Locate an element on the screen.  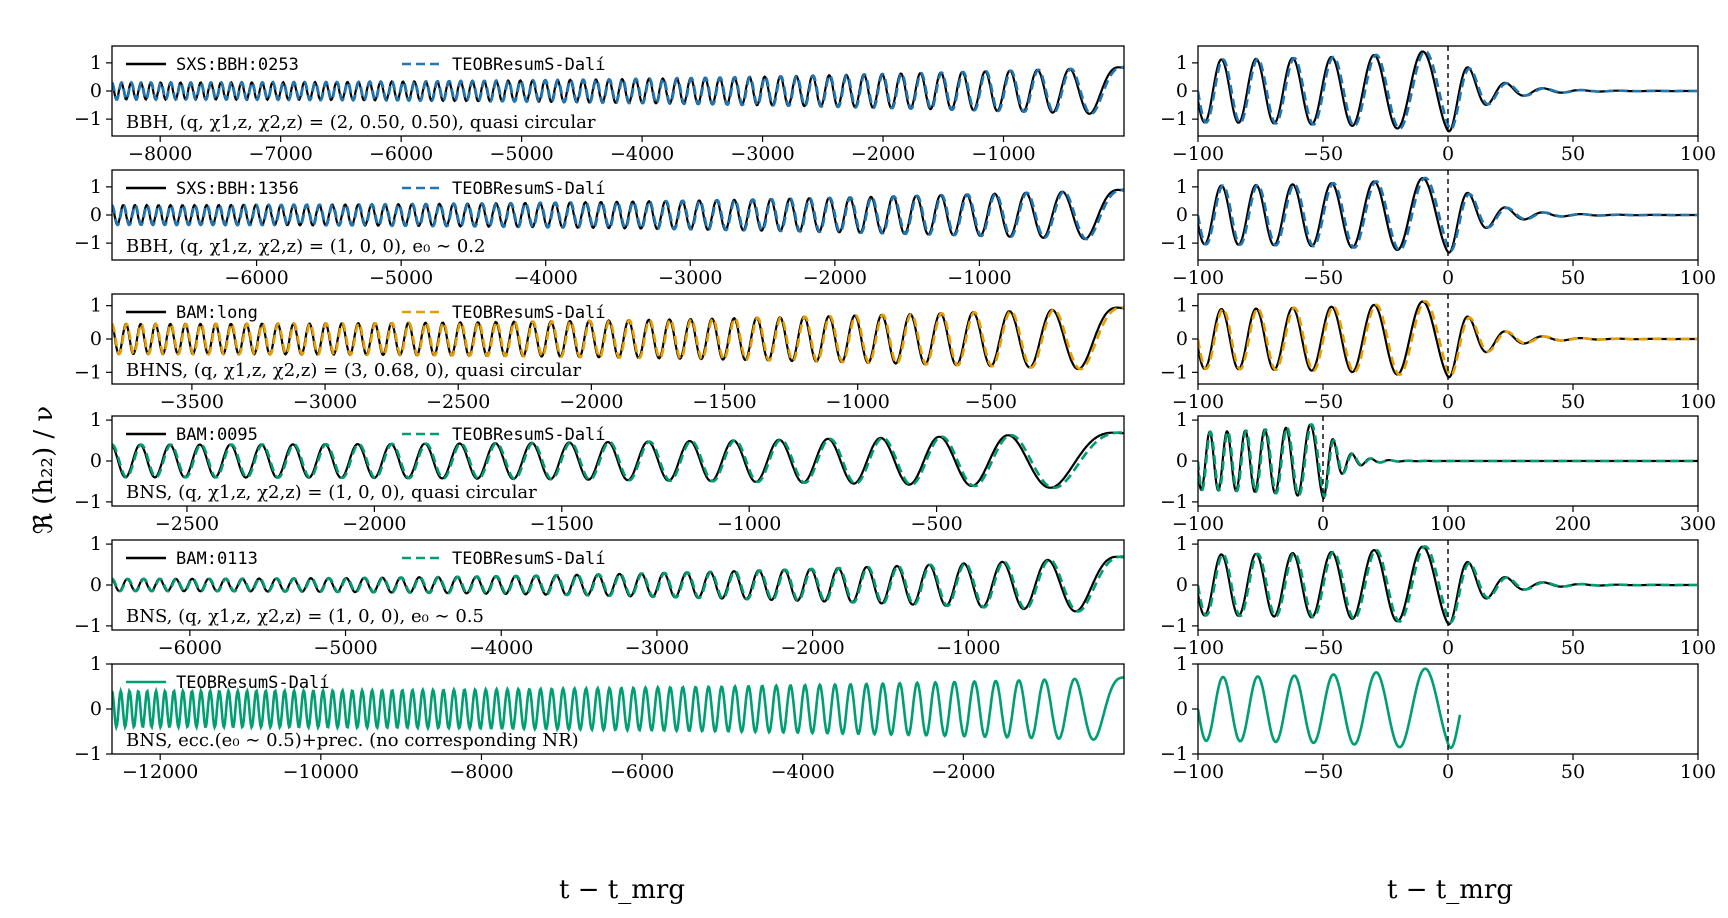
x-tick-label: 200 is located at coordinates (1573, 524).